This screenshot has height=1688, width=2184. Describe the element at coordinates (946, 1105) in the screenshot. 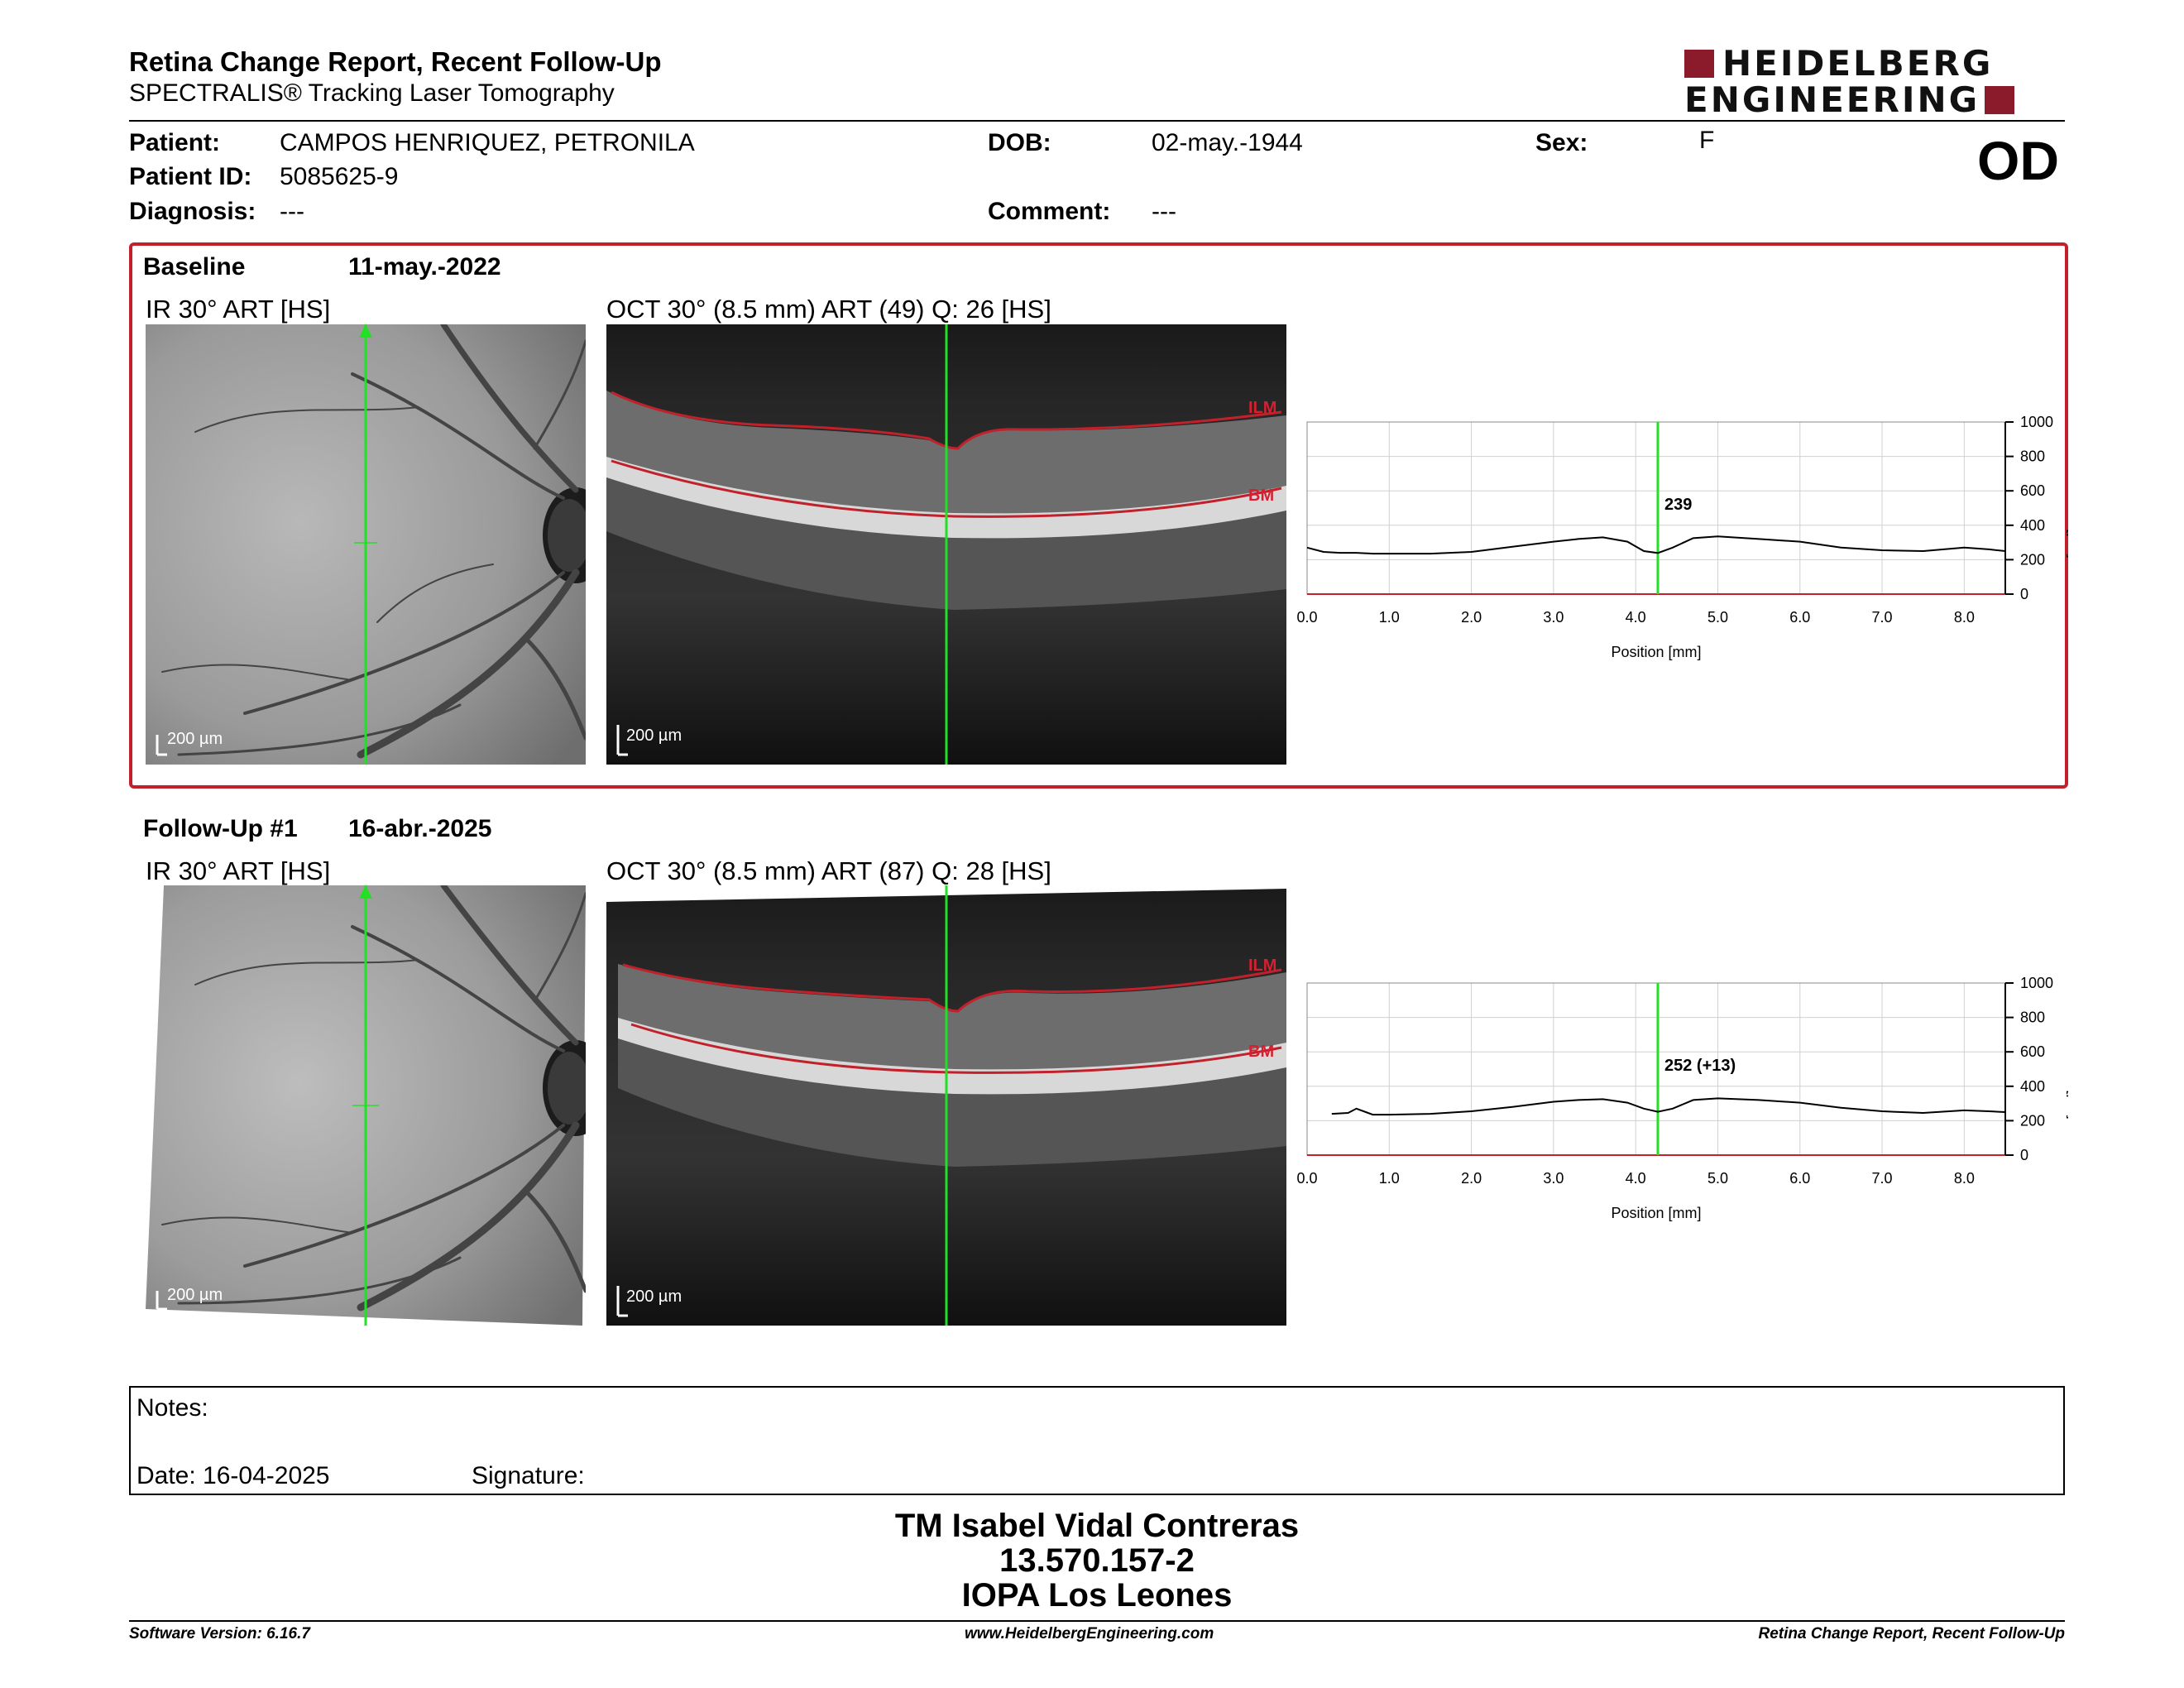

I see `followup-oct-bscan-image: ILM BM 200 µm` at that location.